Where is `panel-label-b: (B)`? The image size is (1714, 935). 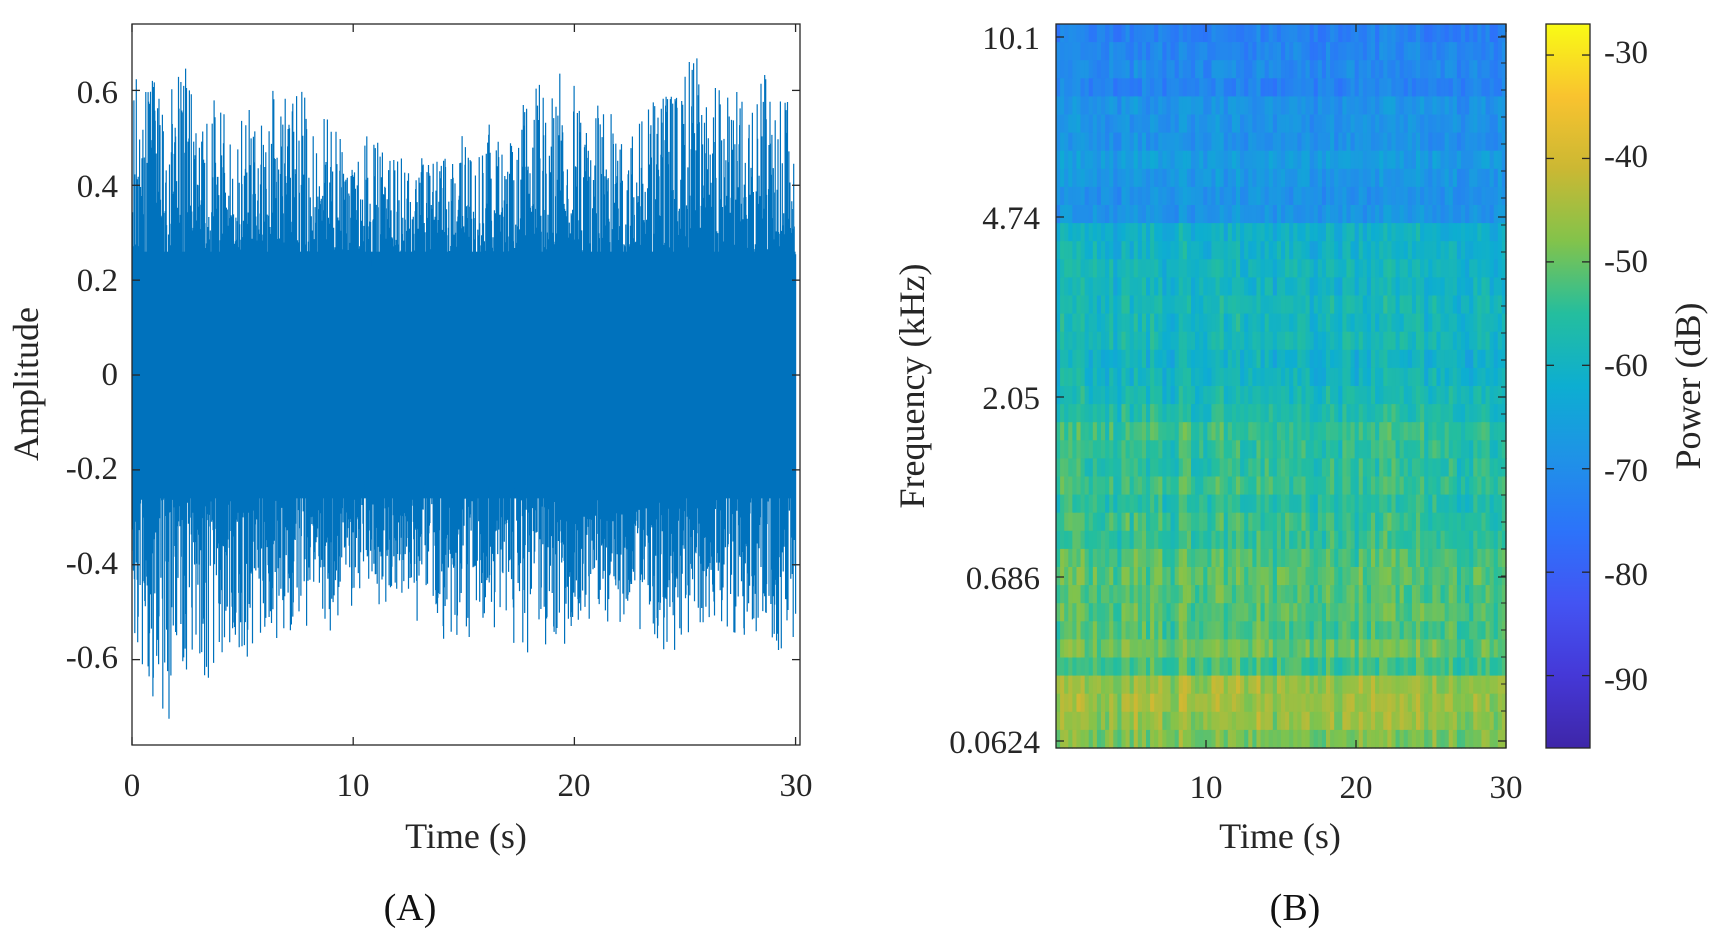
panel-label-b: (B) is located at coordinates (1295, 908).